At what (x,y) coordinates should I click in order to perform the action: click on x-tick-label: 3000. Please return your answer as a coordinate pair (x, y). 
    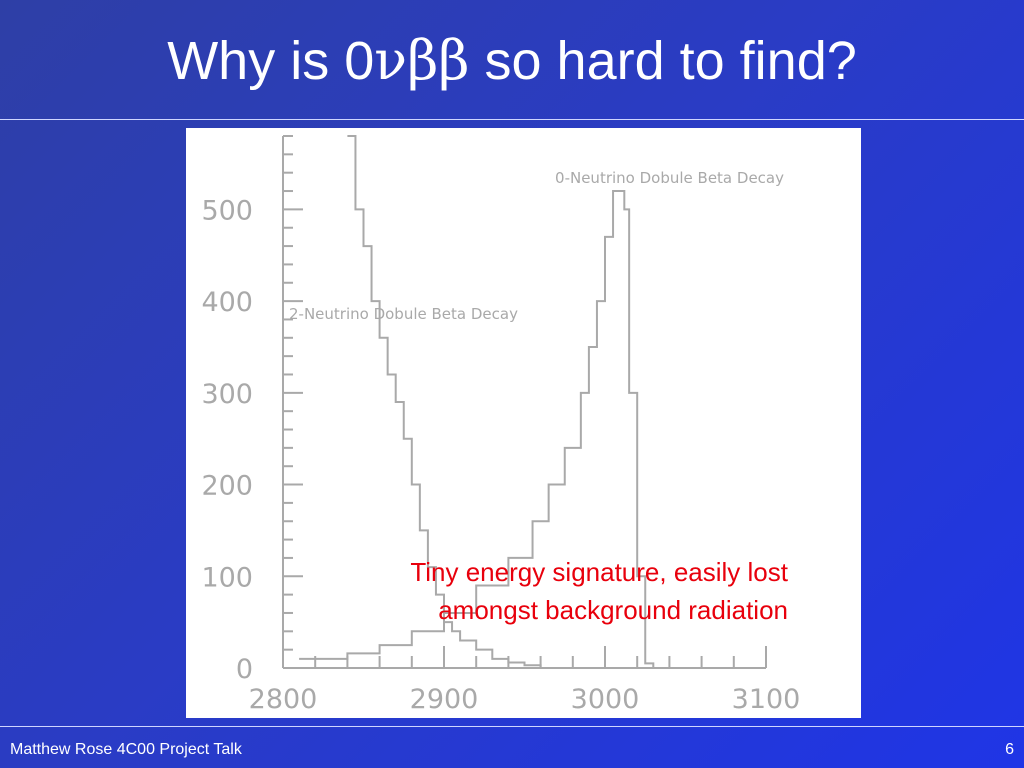
    Looking at the image, I should click on (605, 699).